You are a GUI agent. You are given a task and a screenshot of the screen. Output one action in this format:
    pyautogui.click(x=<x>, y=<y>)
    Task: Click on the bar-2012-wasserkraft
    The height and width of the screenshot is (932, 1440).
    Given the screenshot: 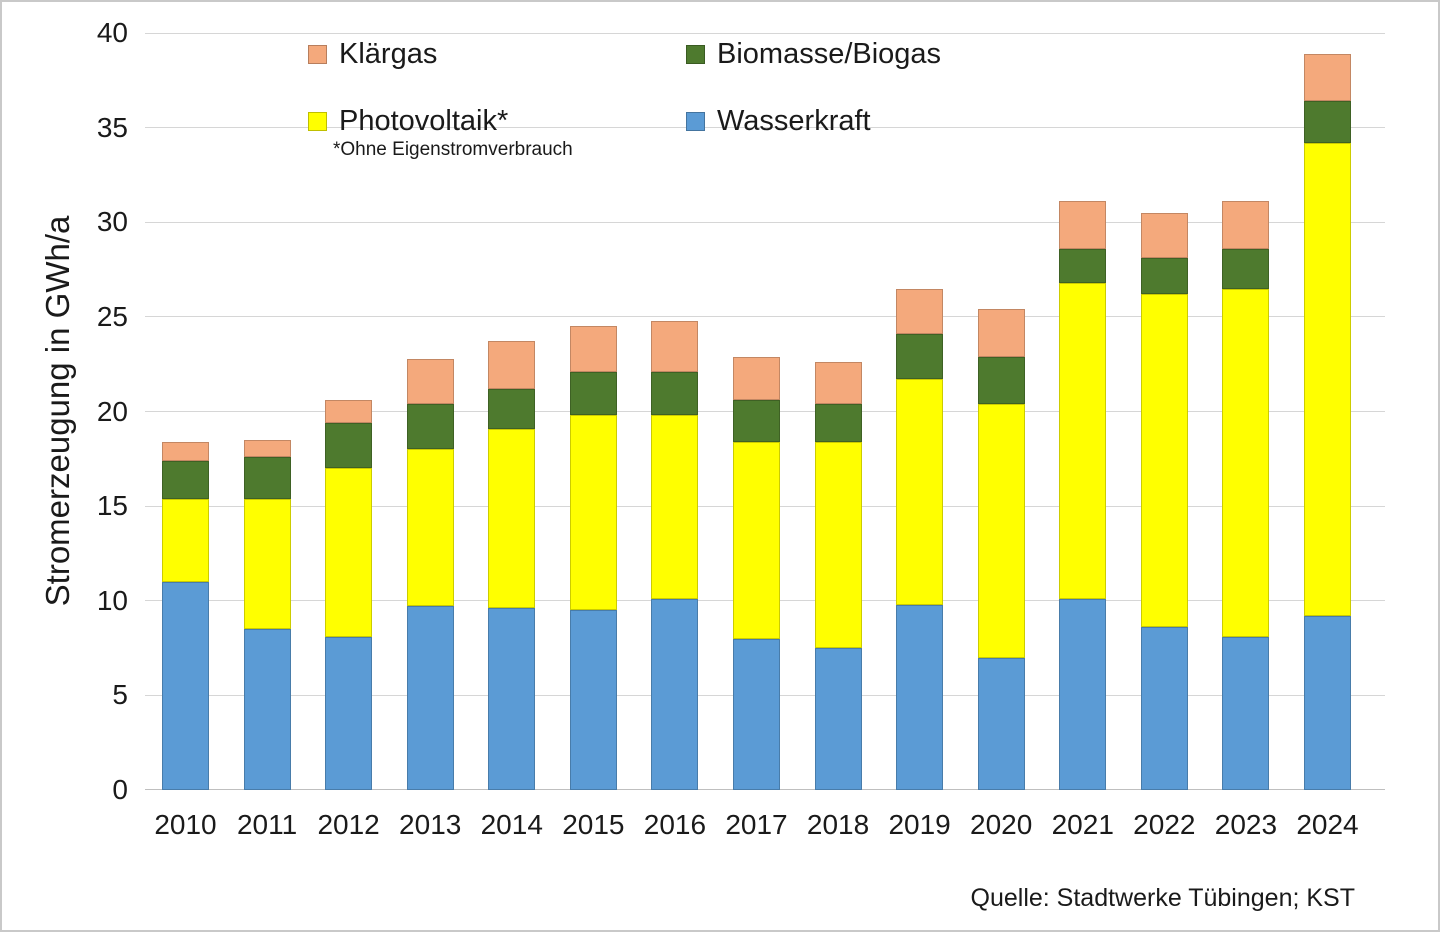 What is the action you would take?
    pyautogui.click(x=349, y=713)
    